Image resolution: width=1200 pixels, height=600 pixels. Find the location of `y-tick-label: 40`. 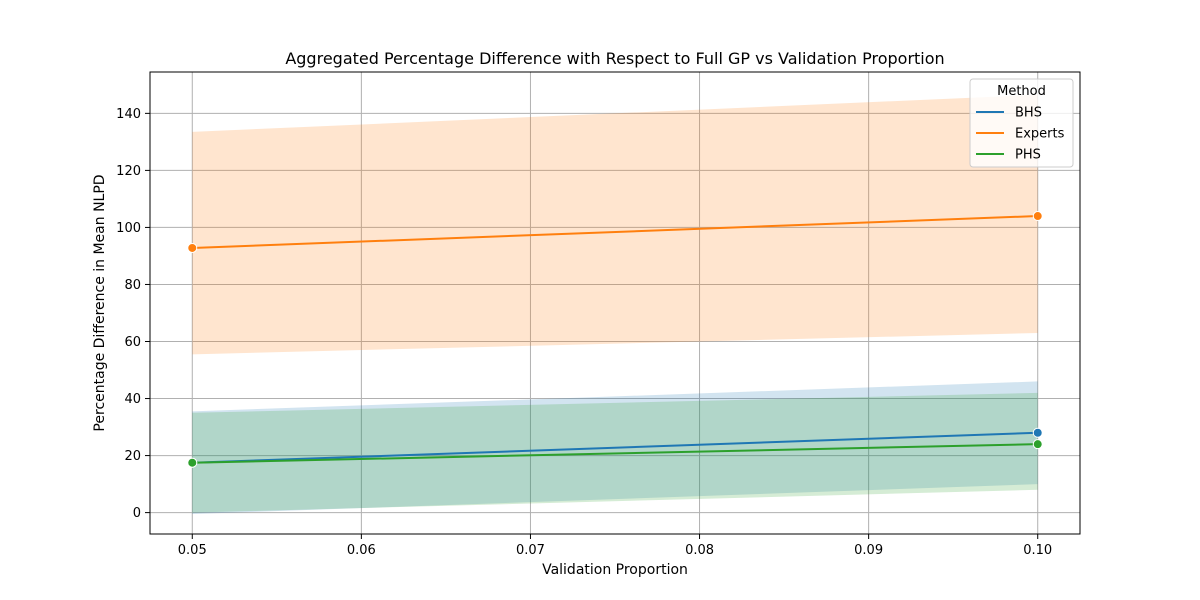

y-tick-label: 40 is located at coordinates (132, 399).